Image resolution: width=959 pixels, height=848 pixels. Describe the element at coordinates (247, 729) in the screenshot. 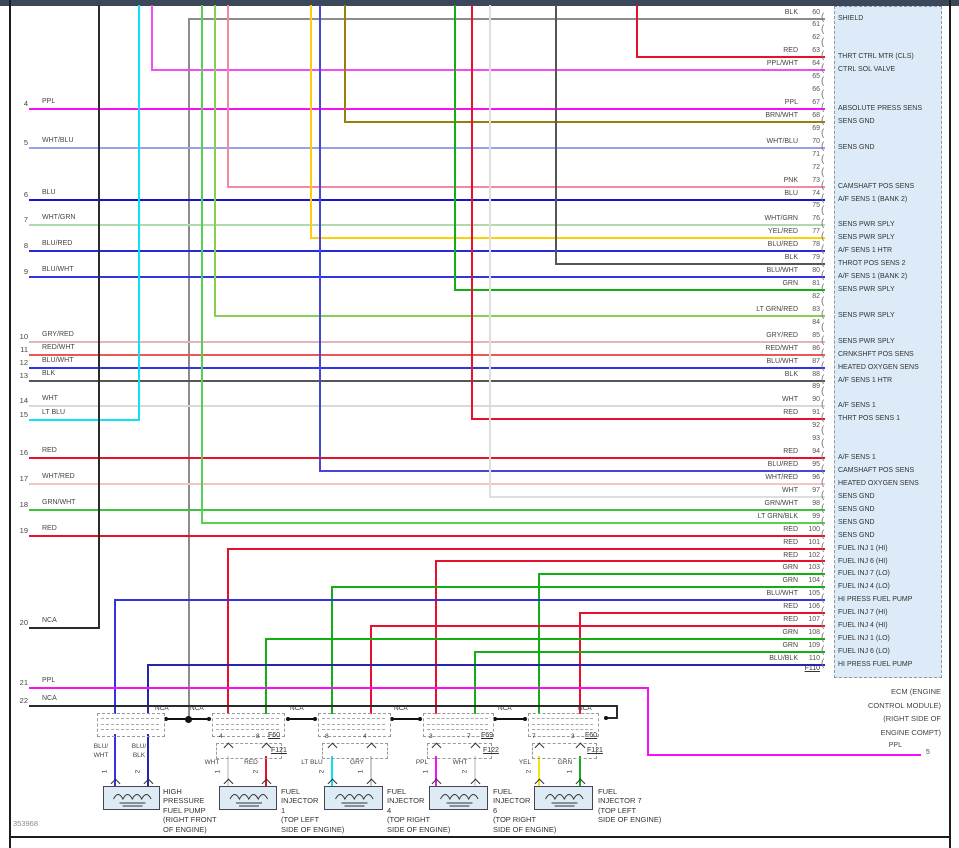

I see `inline-connector-wire-dash` at that location.